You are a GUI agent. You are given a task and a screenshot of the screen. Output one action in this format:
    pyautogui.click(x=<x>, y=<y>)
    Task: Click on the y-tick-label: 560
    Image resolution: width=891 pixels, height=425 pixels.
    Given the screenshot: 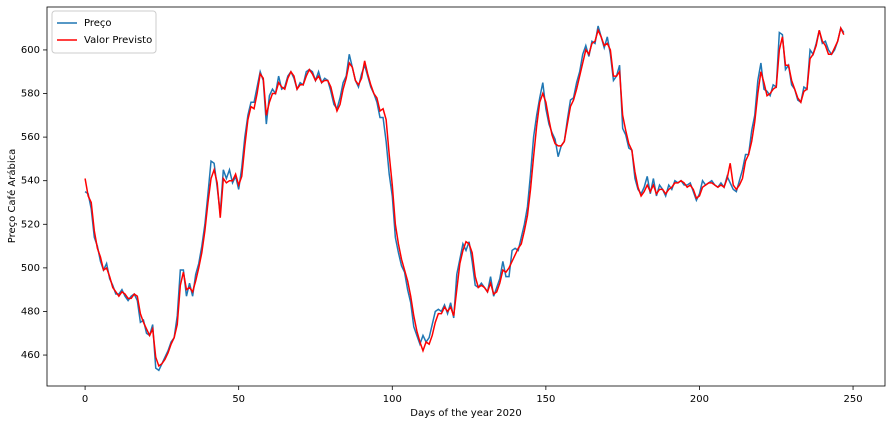 What is the action you would take?
    pyautogui.click(x=30, y=137)
    